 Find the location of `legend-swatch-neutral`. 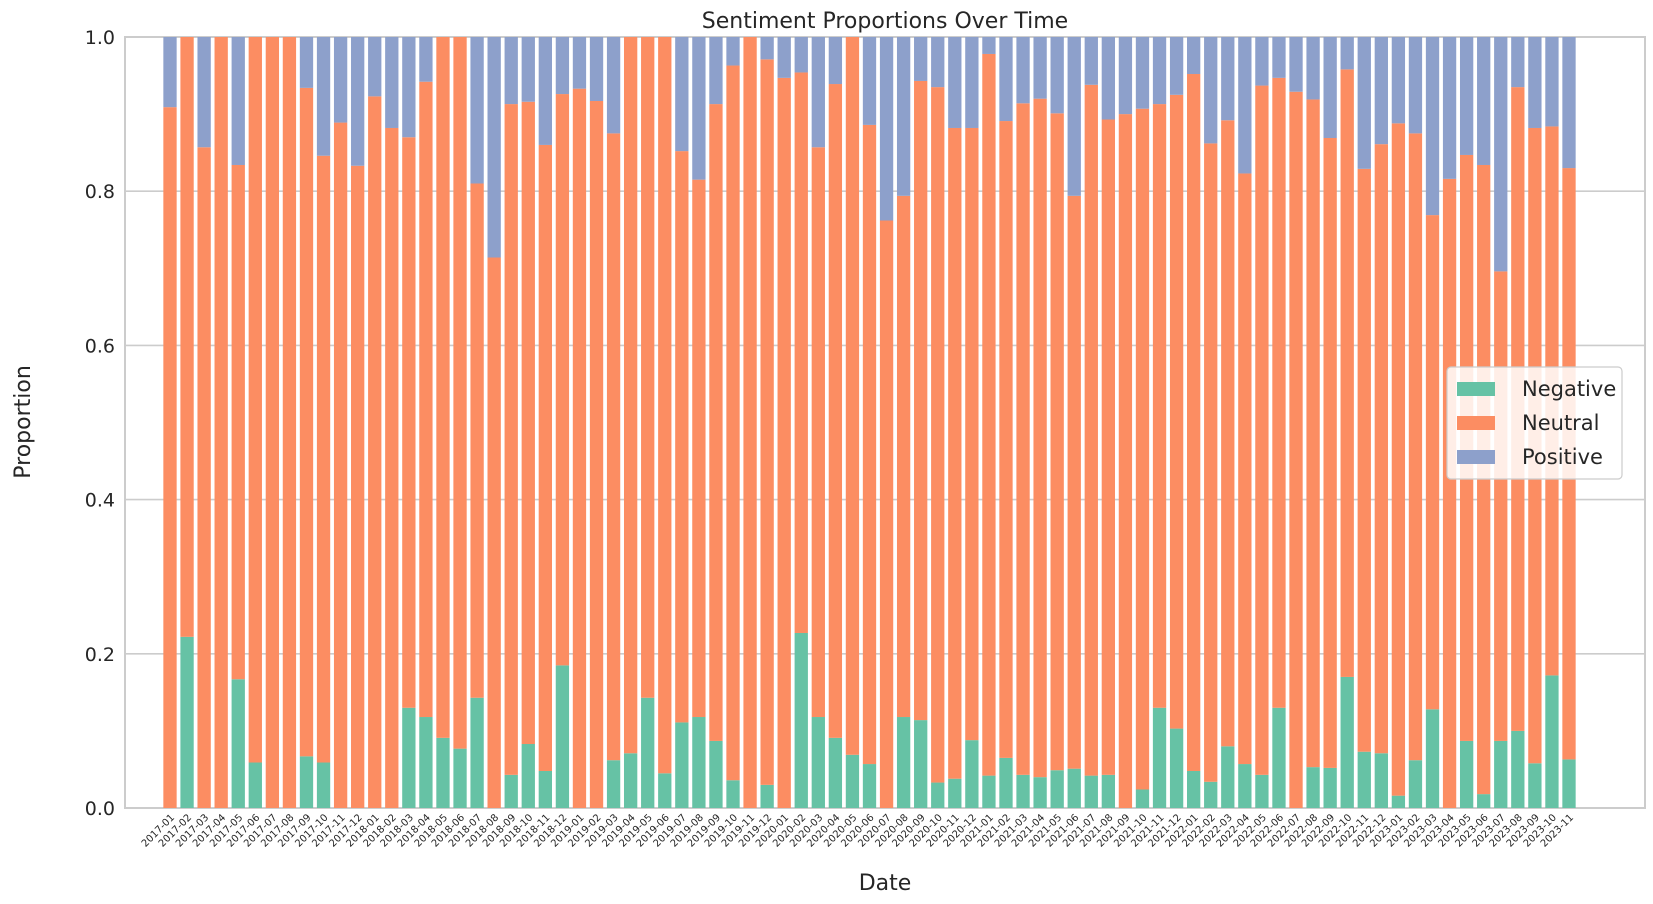

legend-swatch-neutral is located at coordinates (1476, 423).